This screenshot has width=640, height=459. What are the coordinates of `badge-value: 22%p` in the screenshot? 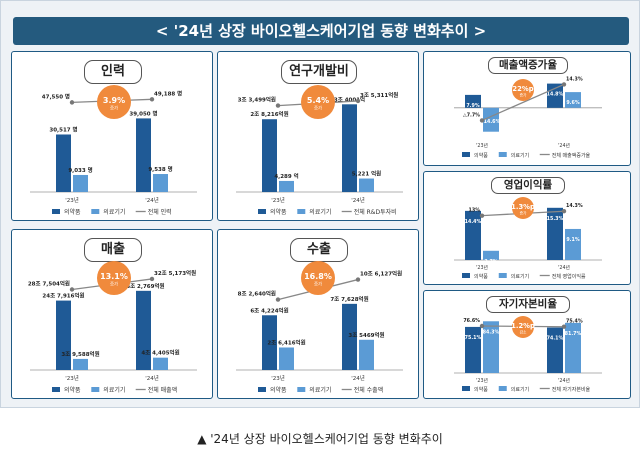 It's located at (522, 89).